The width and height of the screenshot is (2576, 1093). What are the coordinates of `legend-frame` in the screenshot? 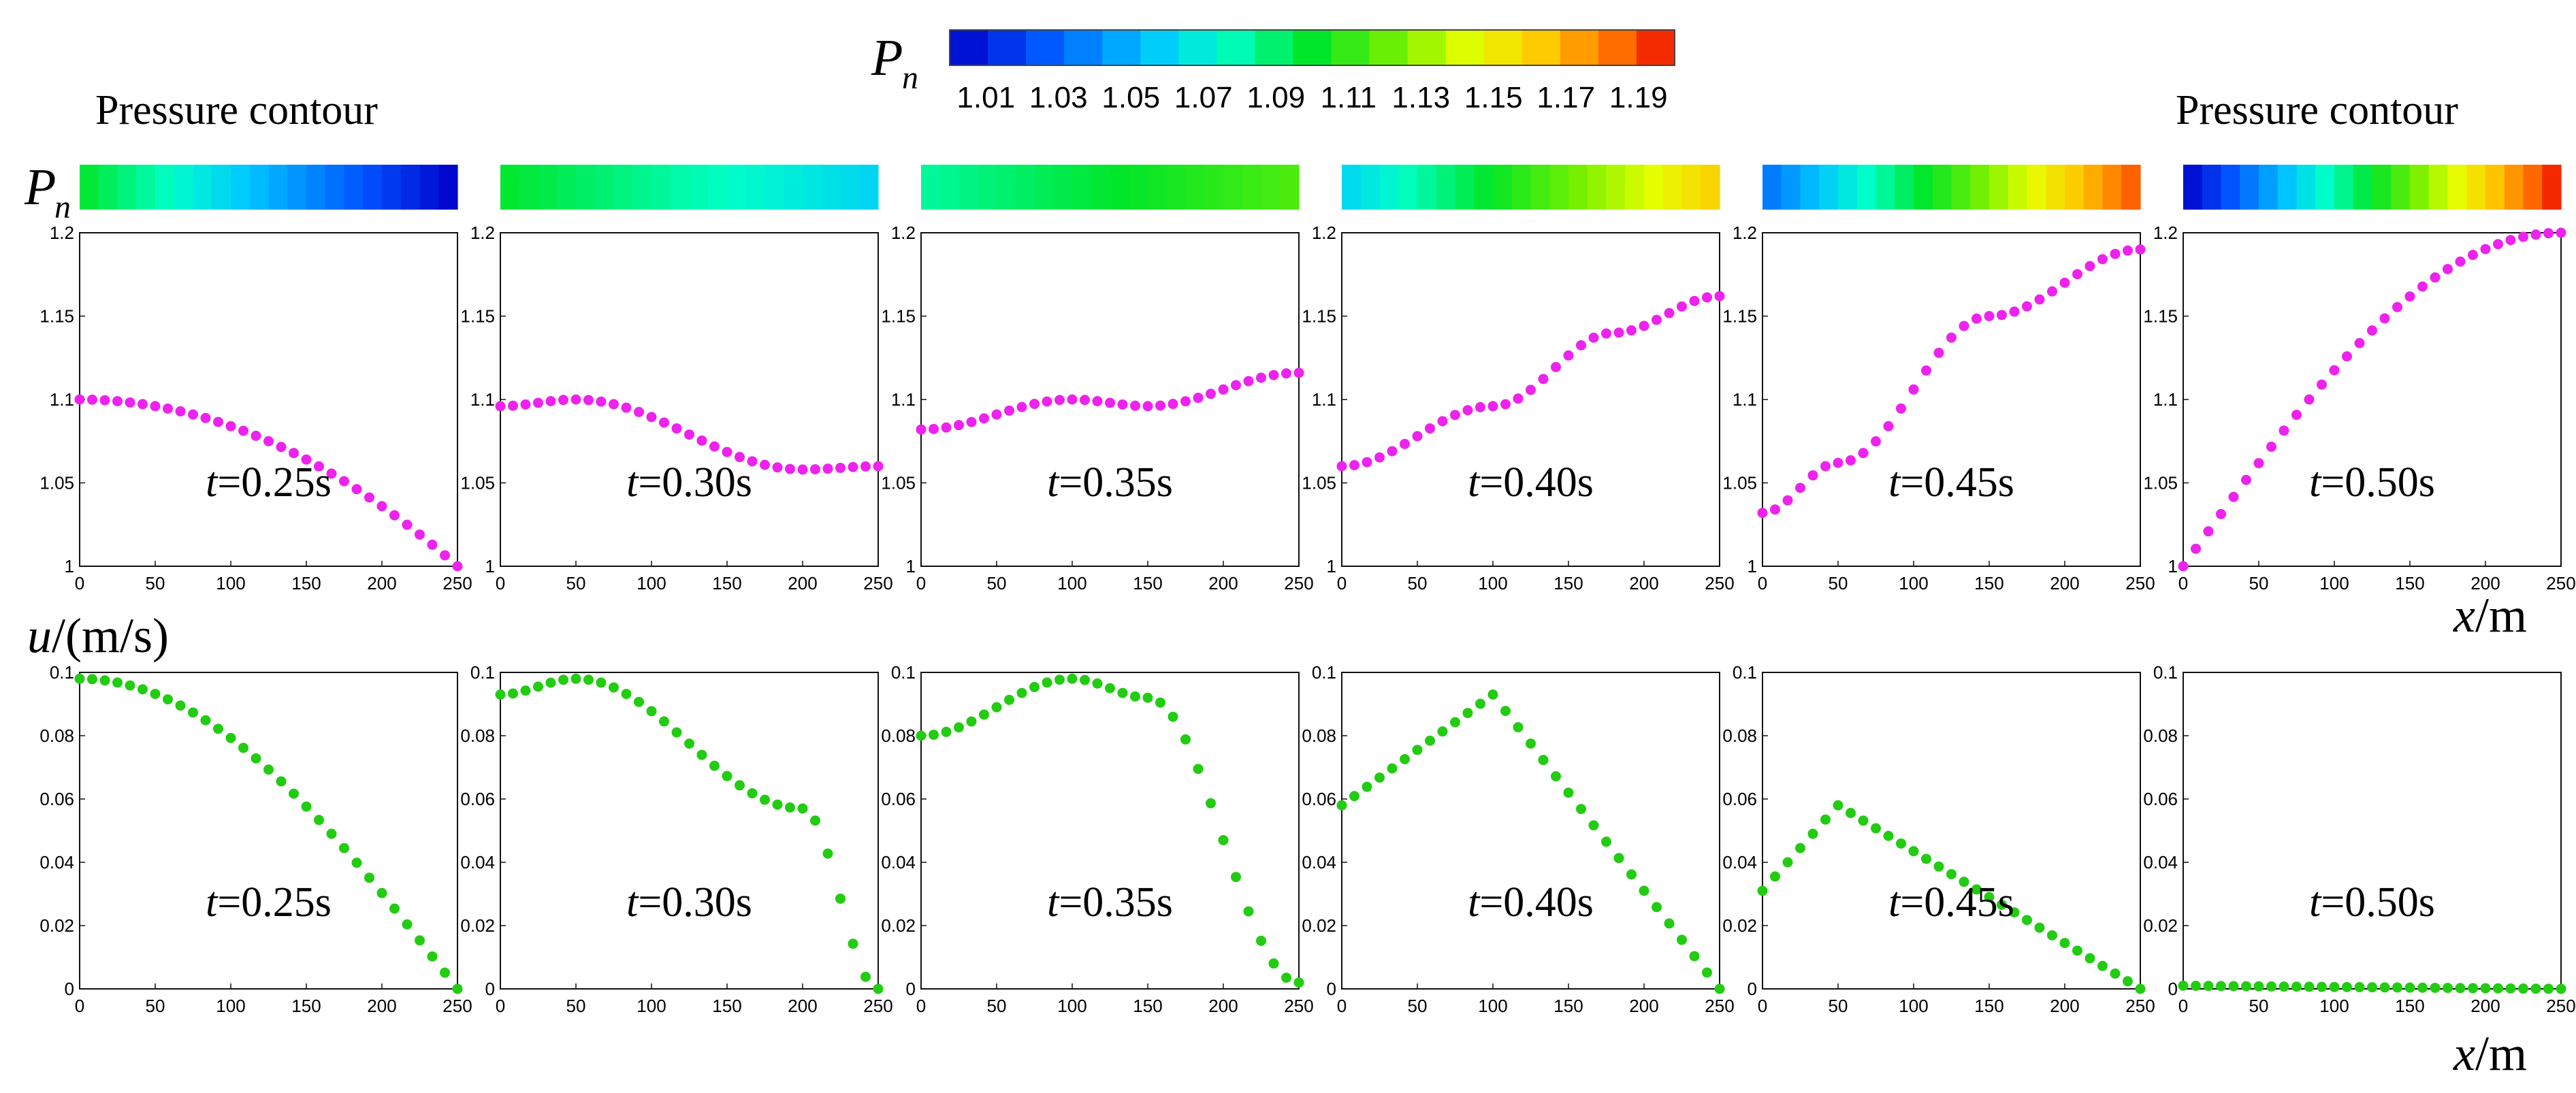 It's located at (1312, 47).